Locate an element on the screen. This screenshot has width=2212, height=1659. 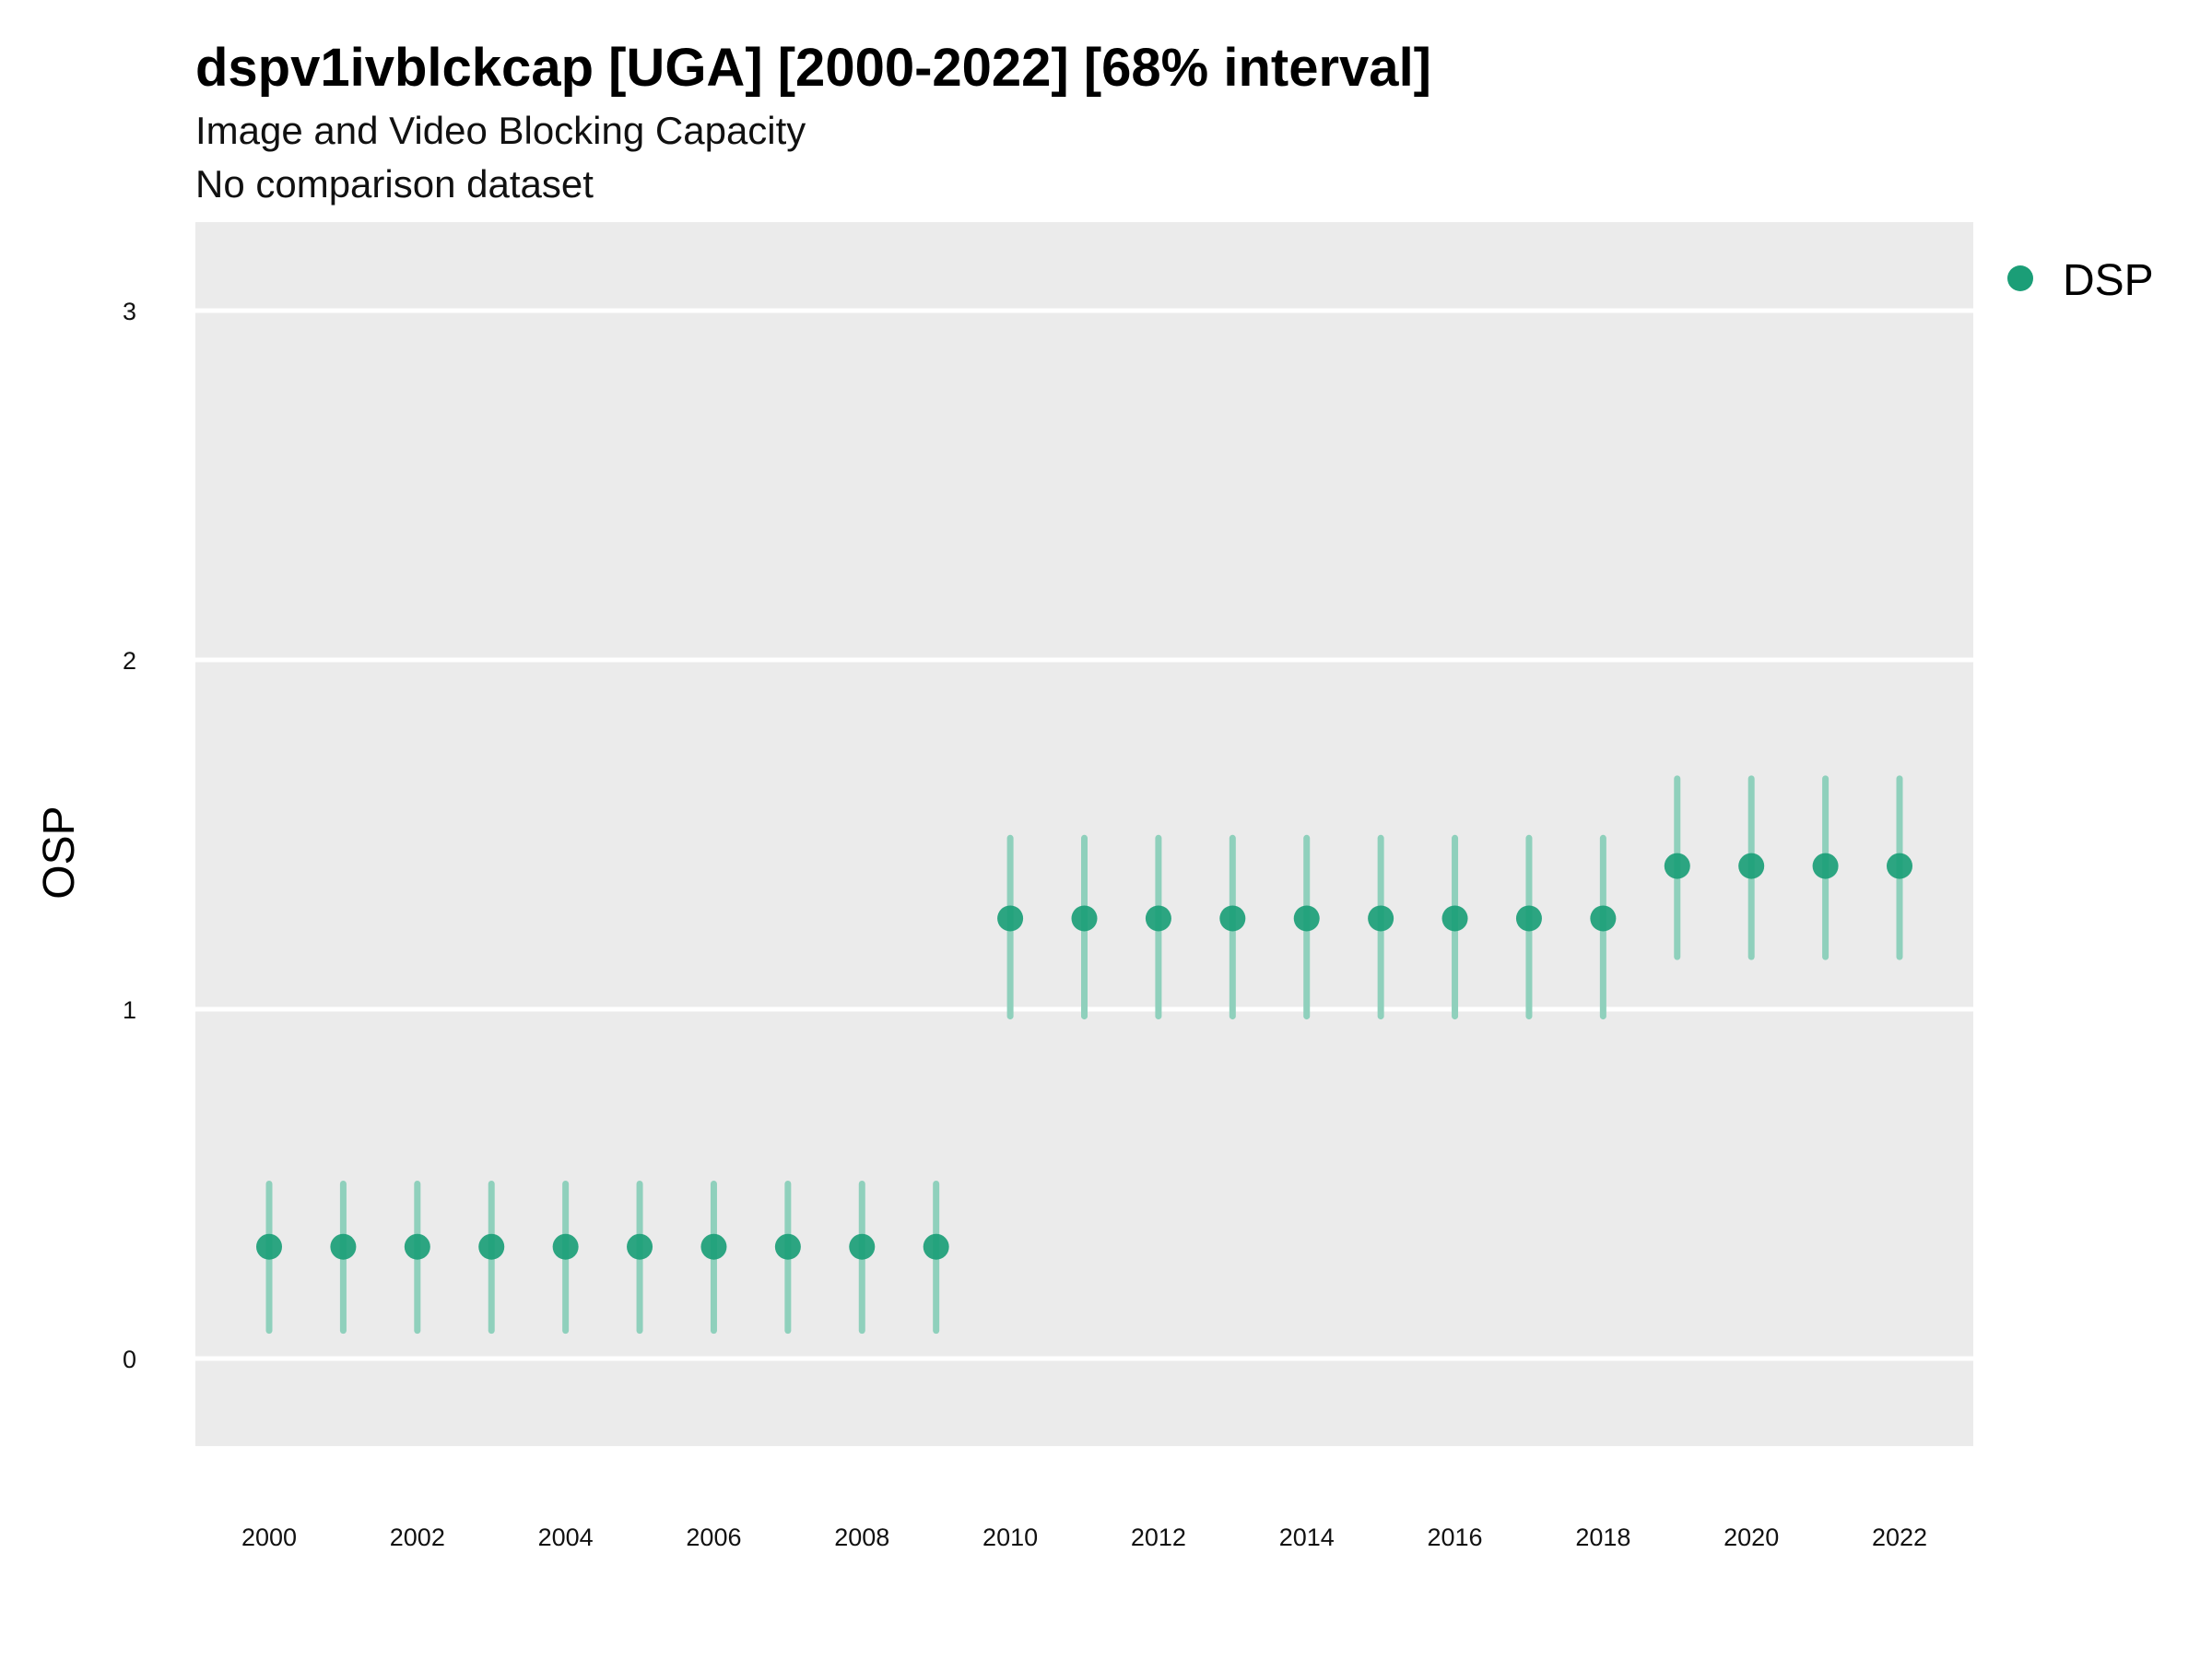
x-tick-label-2020: 2020 is located at coordinates (1751, 1537).